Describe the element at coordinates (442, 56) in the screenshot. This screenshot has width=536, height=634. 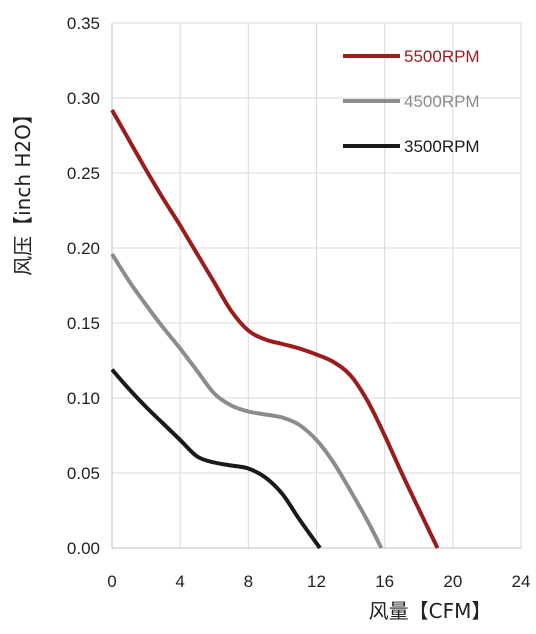
I see `legend-label-5500rpm: 5500RPM` at that location.